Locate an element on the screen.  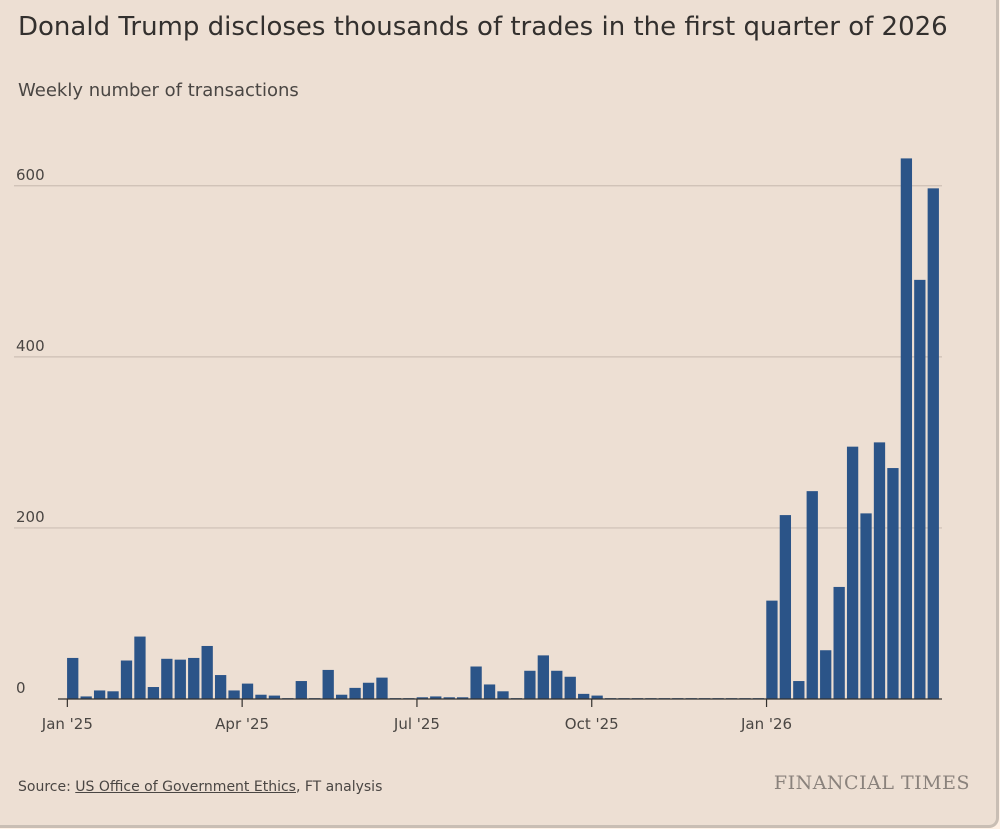
source-prefix: Source: is located at coordinates (47, 787).